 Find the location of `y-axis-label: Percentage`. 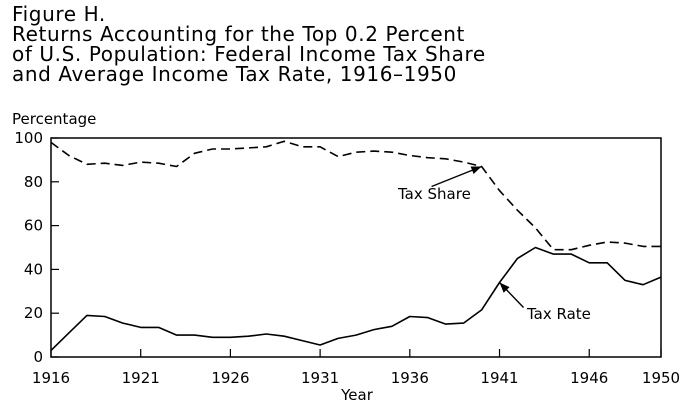

y-axis-label: Percentage is located at coordinates (54, 119).